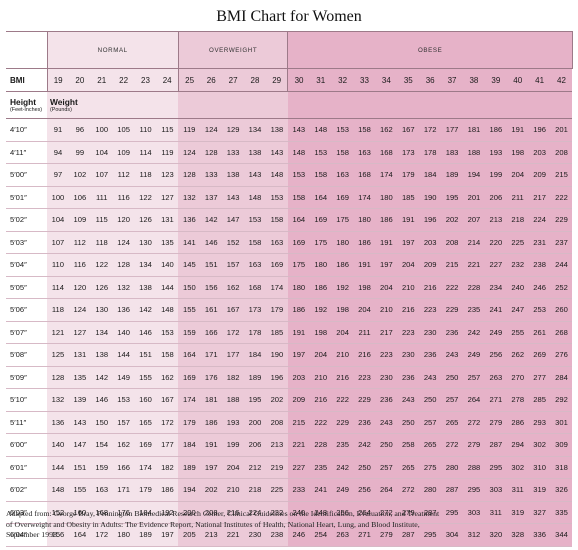  I want to click on weight-cell: 127, so click(167, 197).